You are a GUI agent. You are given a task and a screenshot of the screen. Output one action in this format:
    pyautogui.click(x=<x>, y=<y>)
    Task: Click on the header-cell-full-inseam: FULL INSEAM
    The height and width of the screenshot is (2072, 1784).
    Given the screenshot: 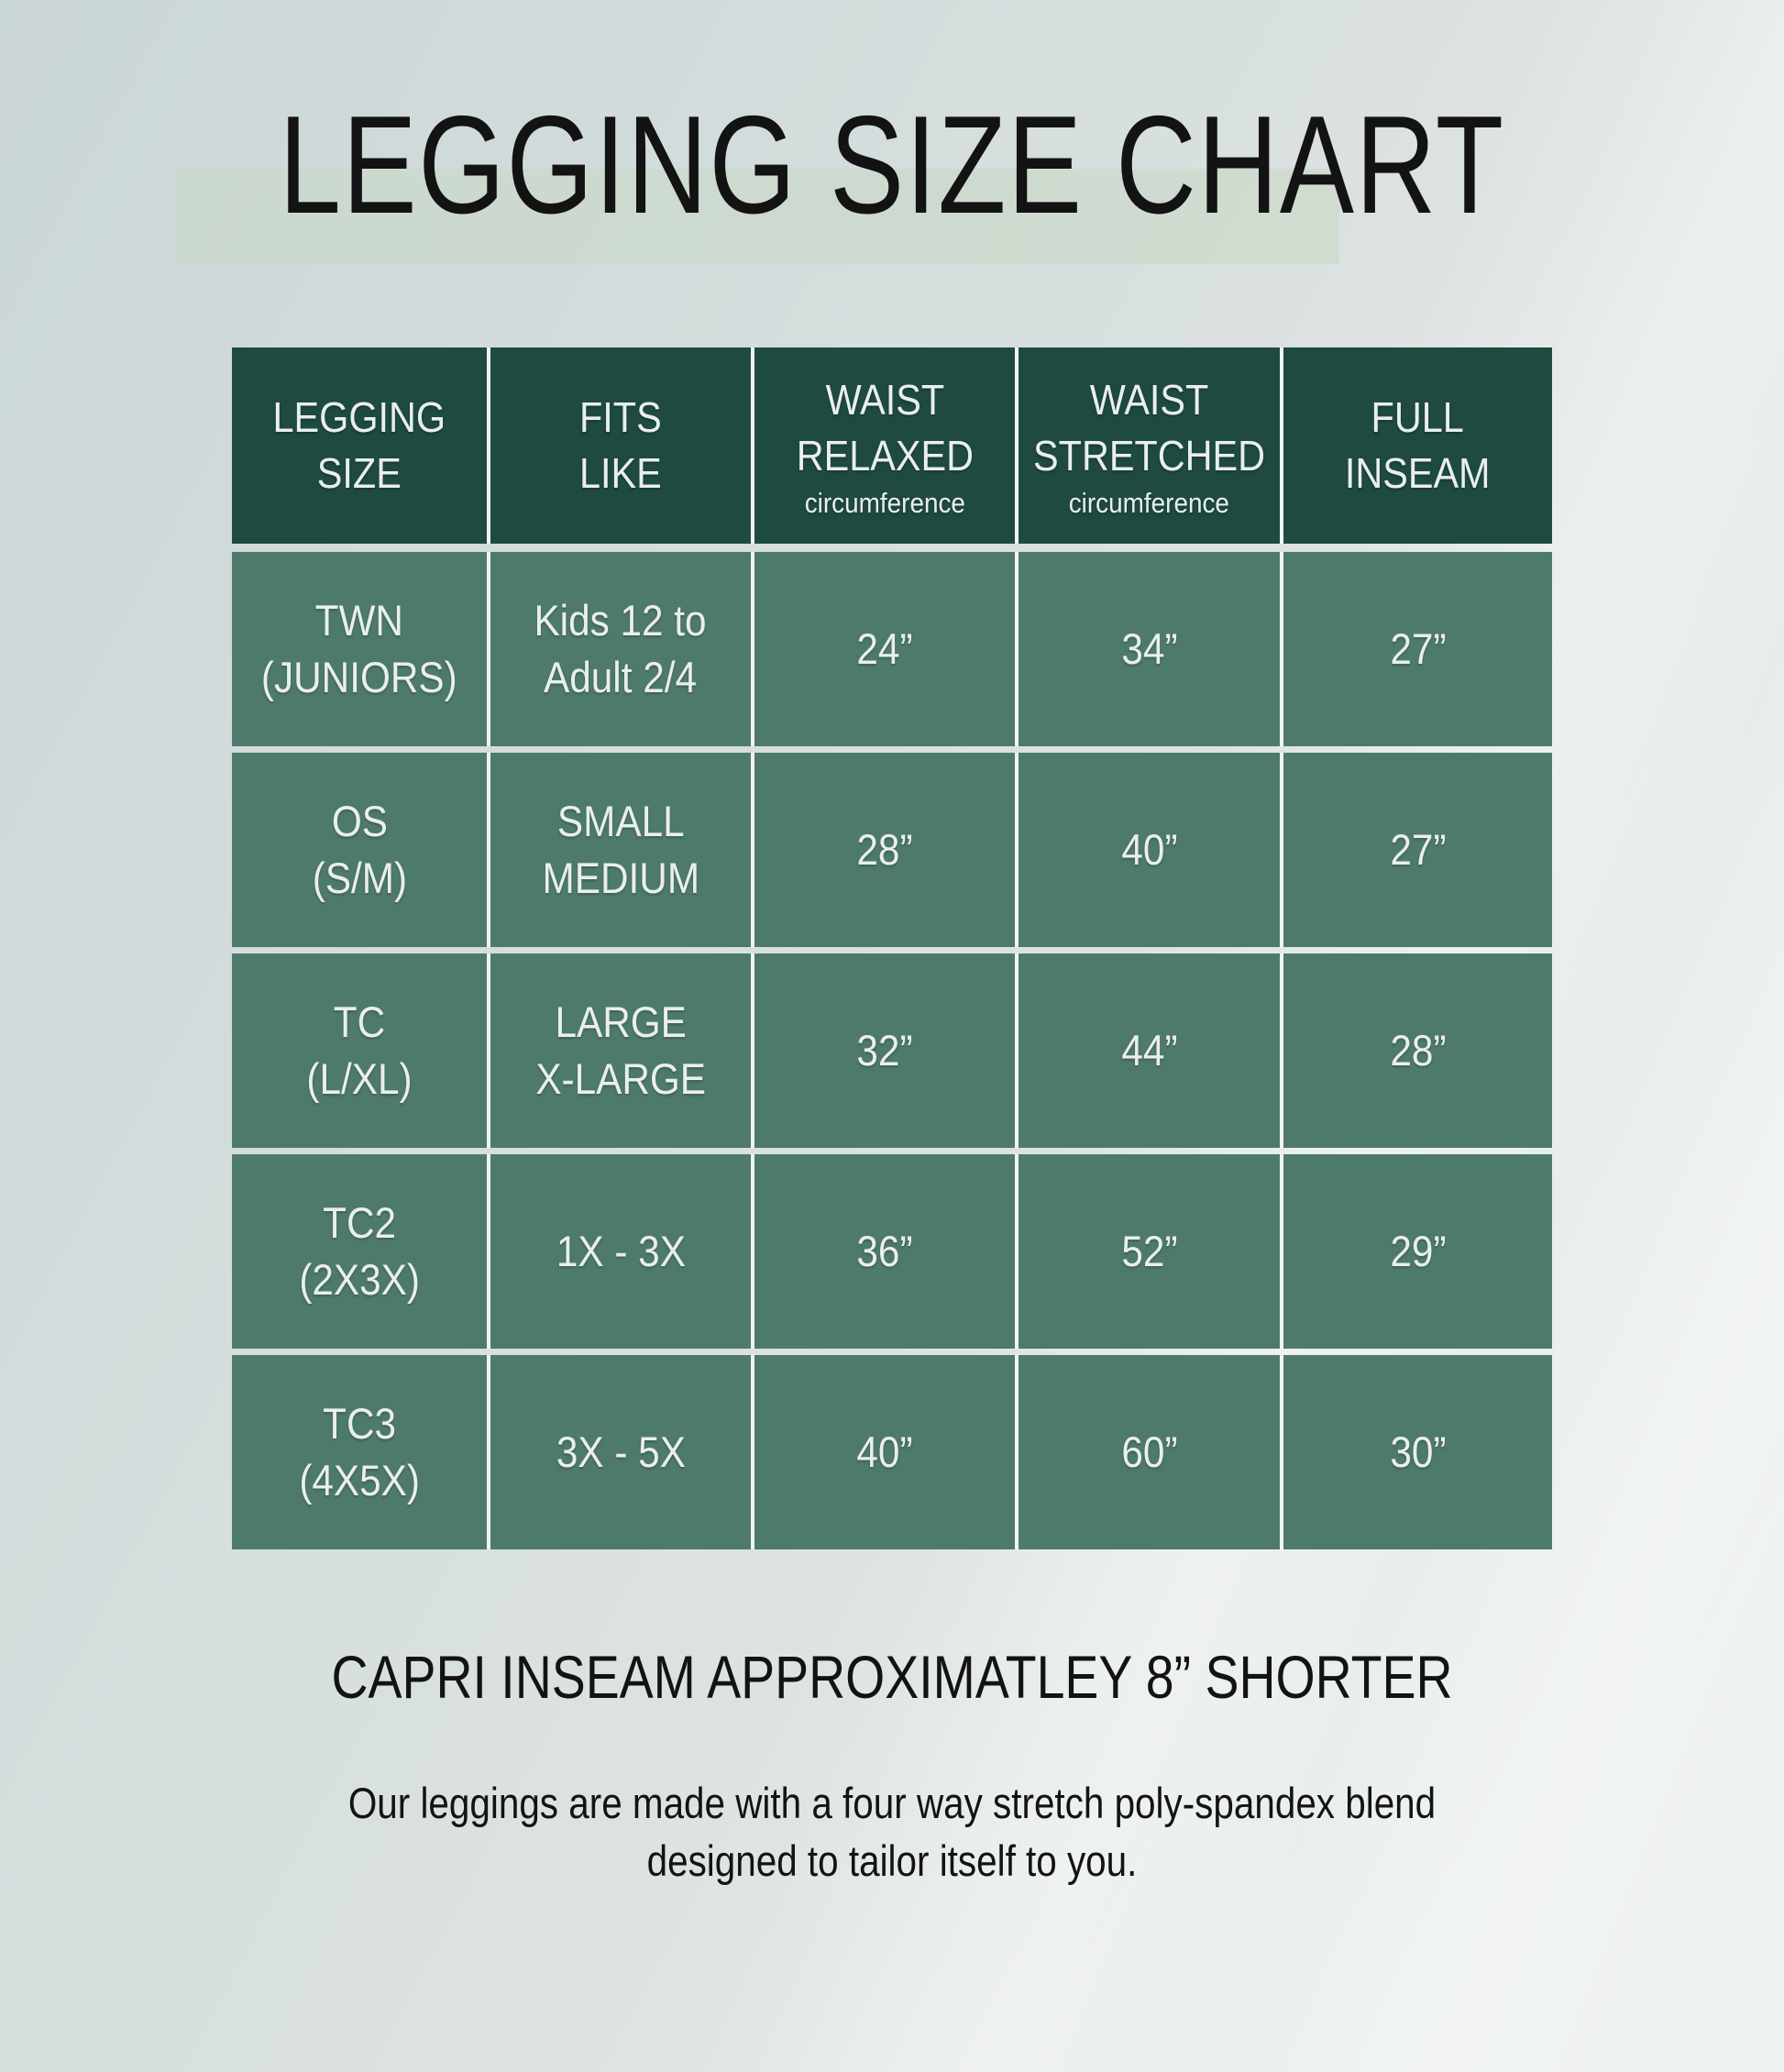 What is the action you would take?
    pyautogui.click(x=1418, y=445)
    